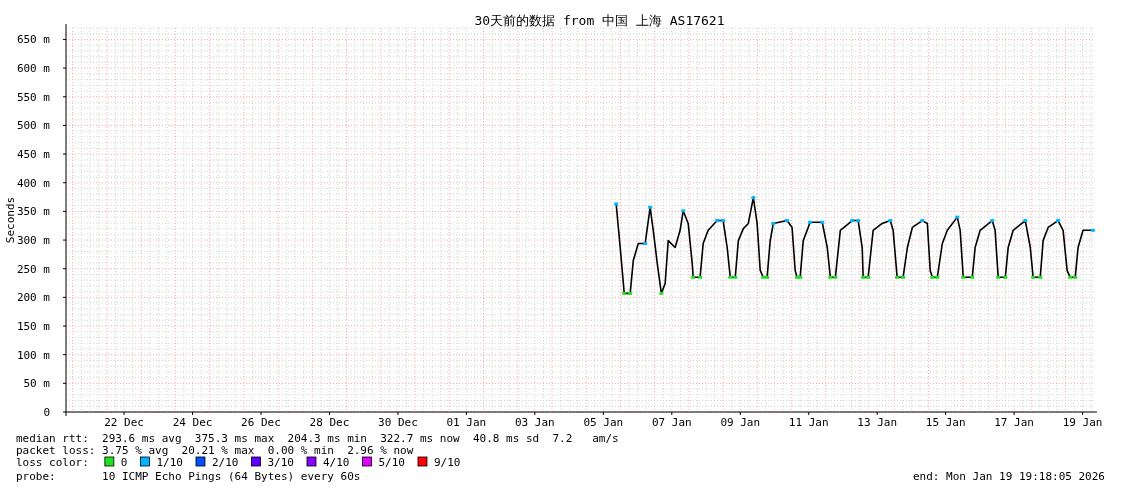 This screenshot has width=1121, height=494. Describe the element at coordinates (877, 422) in the screenshot. I see `x-tick-label: 13 Jan` at that location.